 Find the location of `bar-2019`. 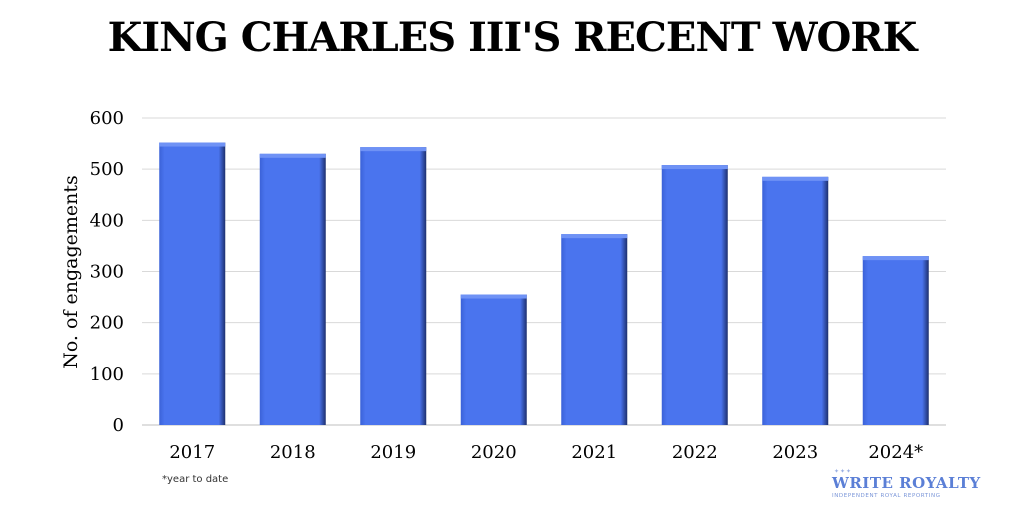

bar-2019 is located at coordinates (393, 286).